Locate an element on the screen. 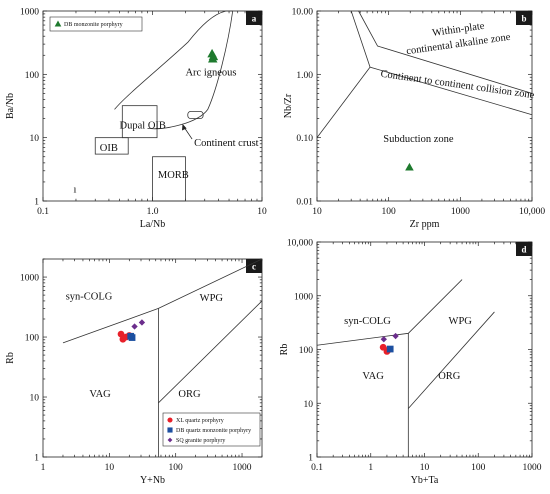 The width and height of the screenshot is (550, 494). legend-marker-diamond is located at coordinates (170, 440).